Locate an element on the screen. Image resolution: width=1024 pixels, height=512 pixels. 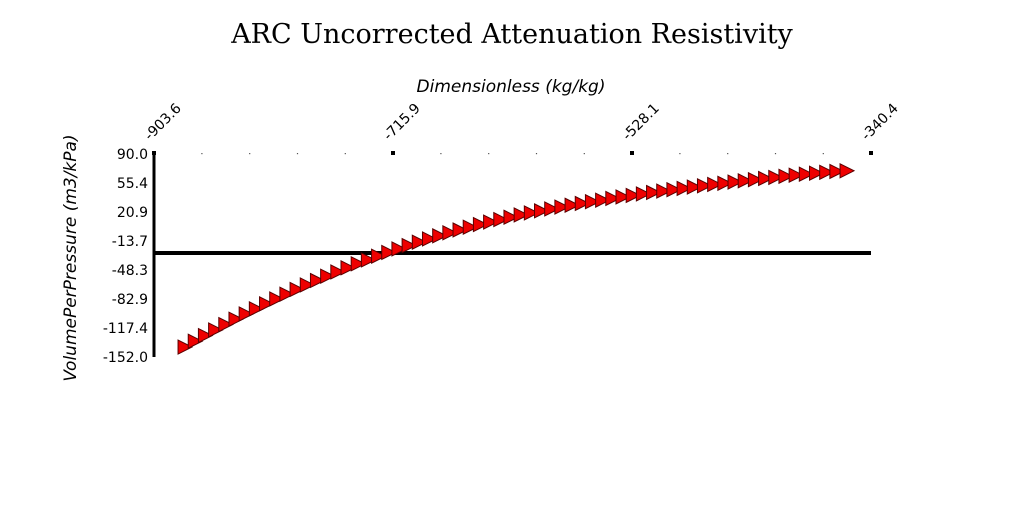
y-tick-label: -13.7 is located at coordinates (130, 242).